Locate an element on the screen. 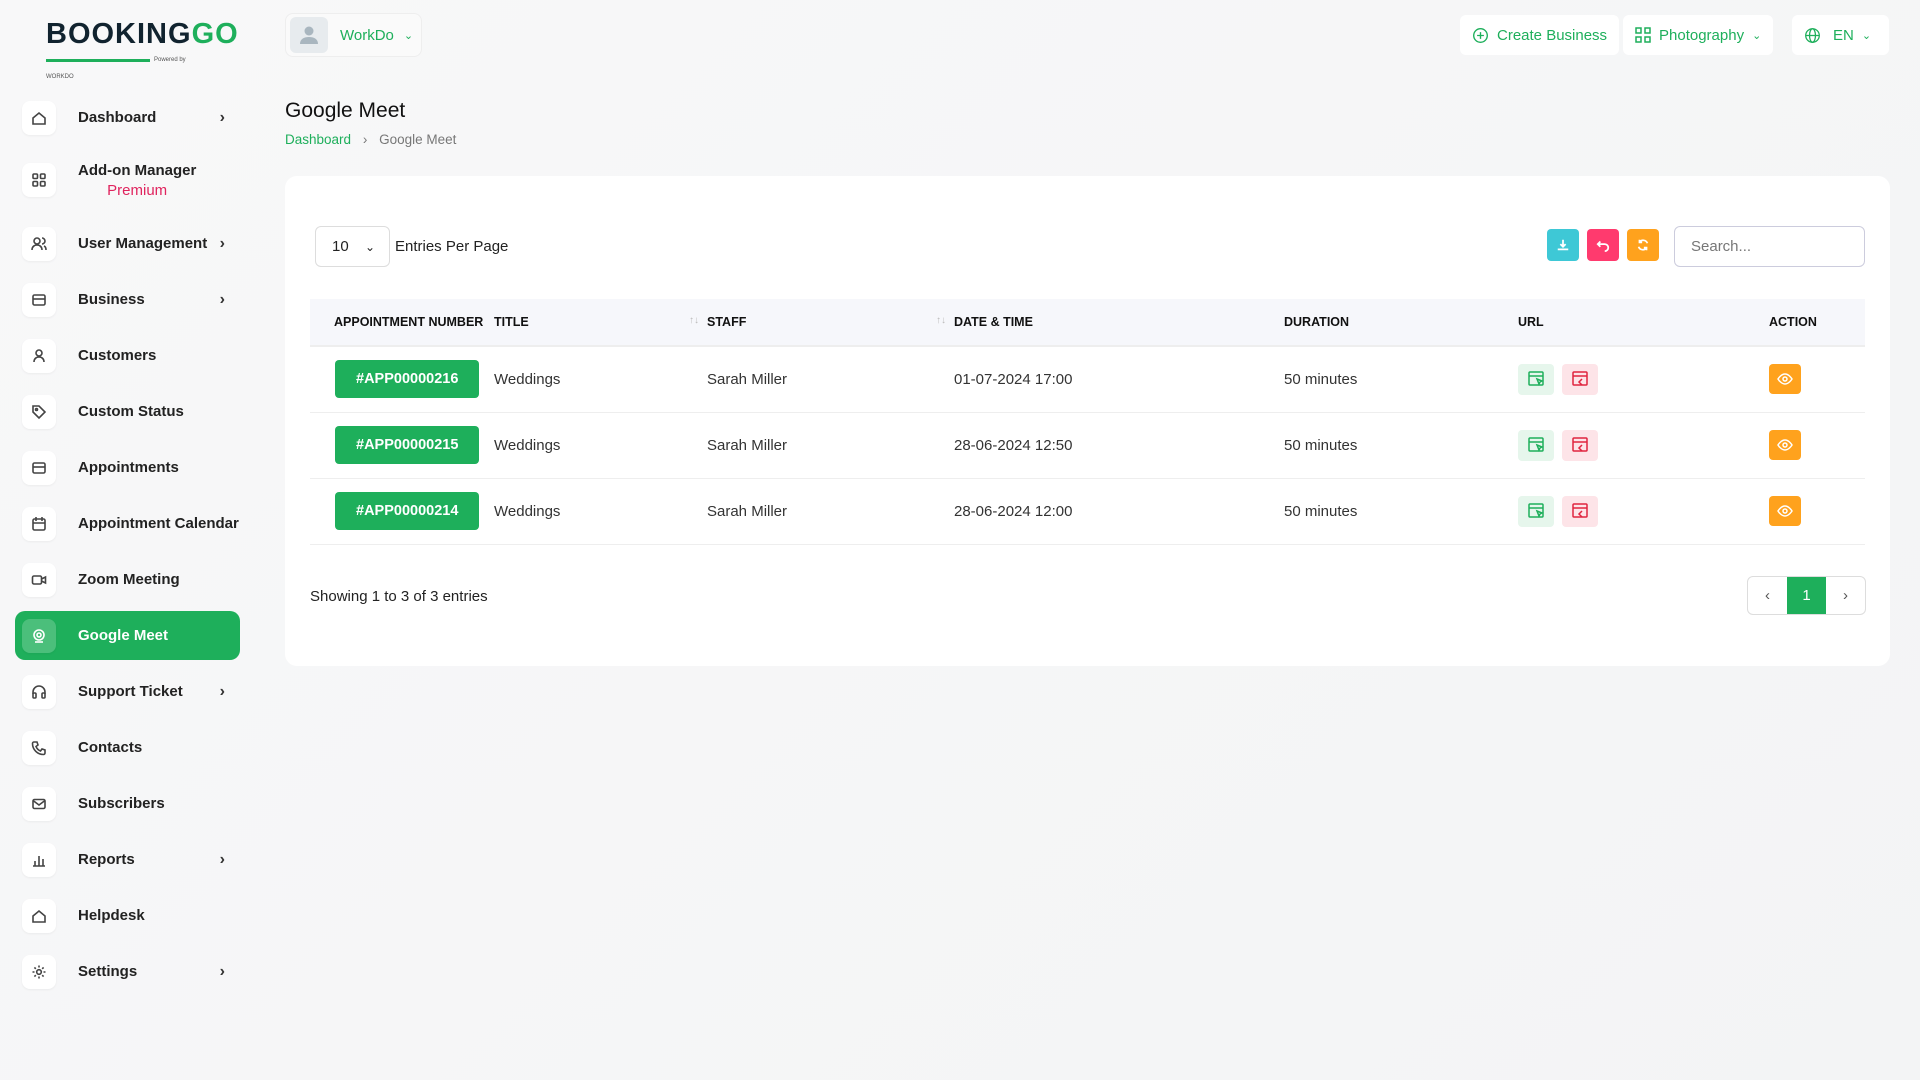 Image resolution: width=1920 pixels, height=1080 pixels. webcam-icon is located at coordinates (39, 635).